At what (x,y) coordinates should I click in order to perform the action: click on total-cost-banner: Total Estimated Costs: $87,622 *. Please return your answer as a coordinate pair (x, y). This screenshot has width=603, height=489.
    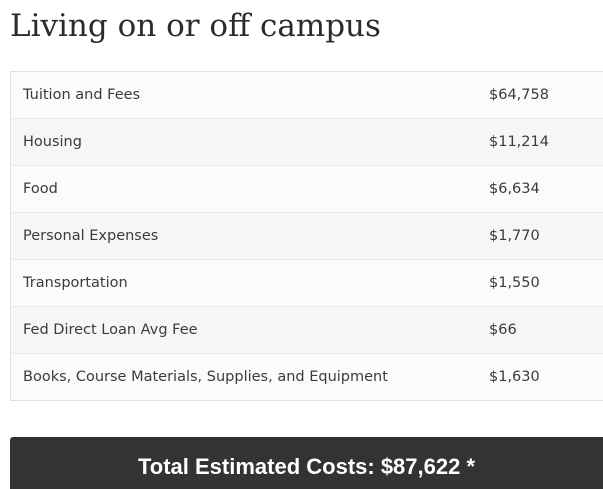
    Looking at the image, I should click on (306, 463).